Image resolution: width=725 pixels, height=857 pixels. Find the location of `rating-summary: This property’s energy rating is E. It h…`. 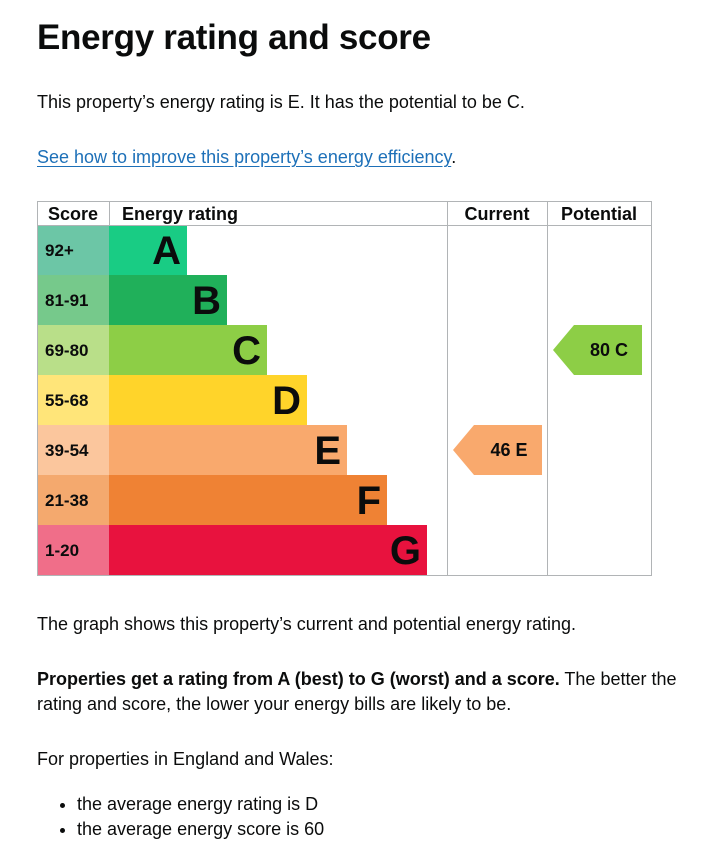

rating-summary: This property’s energy rating is E. It h… is located at coordinates (281, 102).